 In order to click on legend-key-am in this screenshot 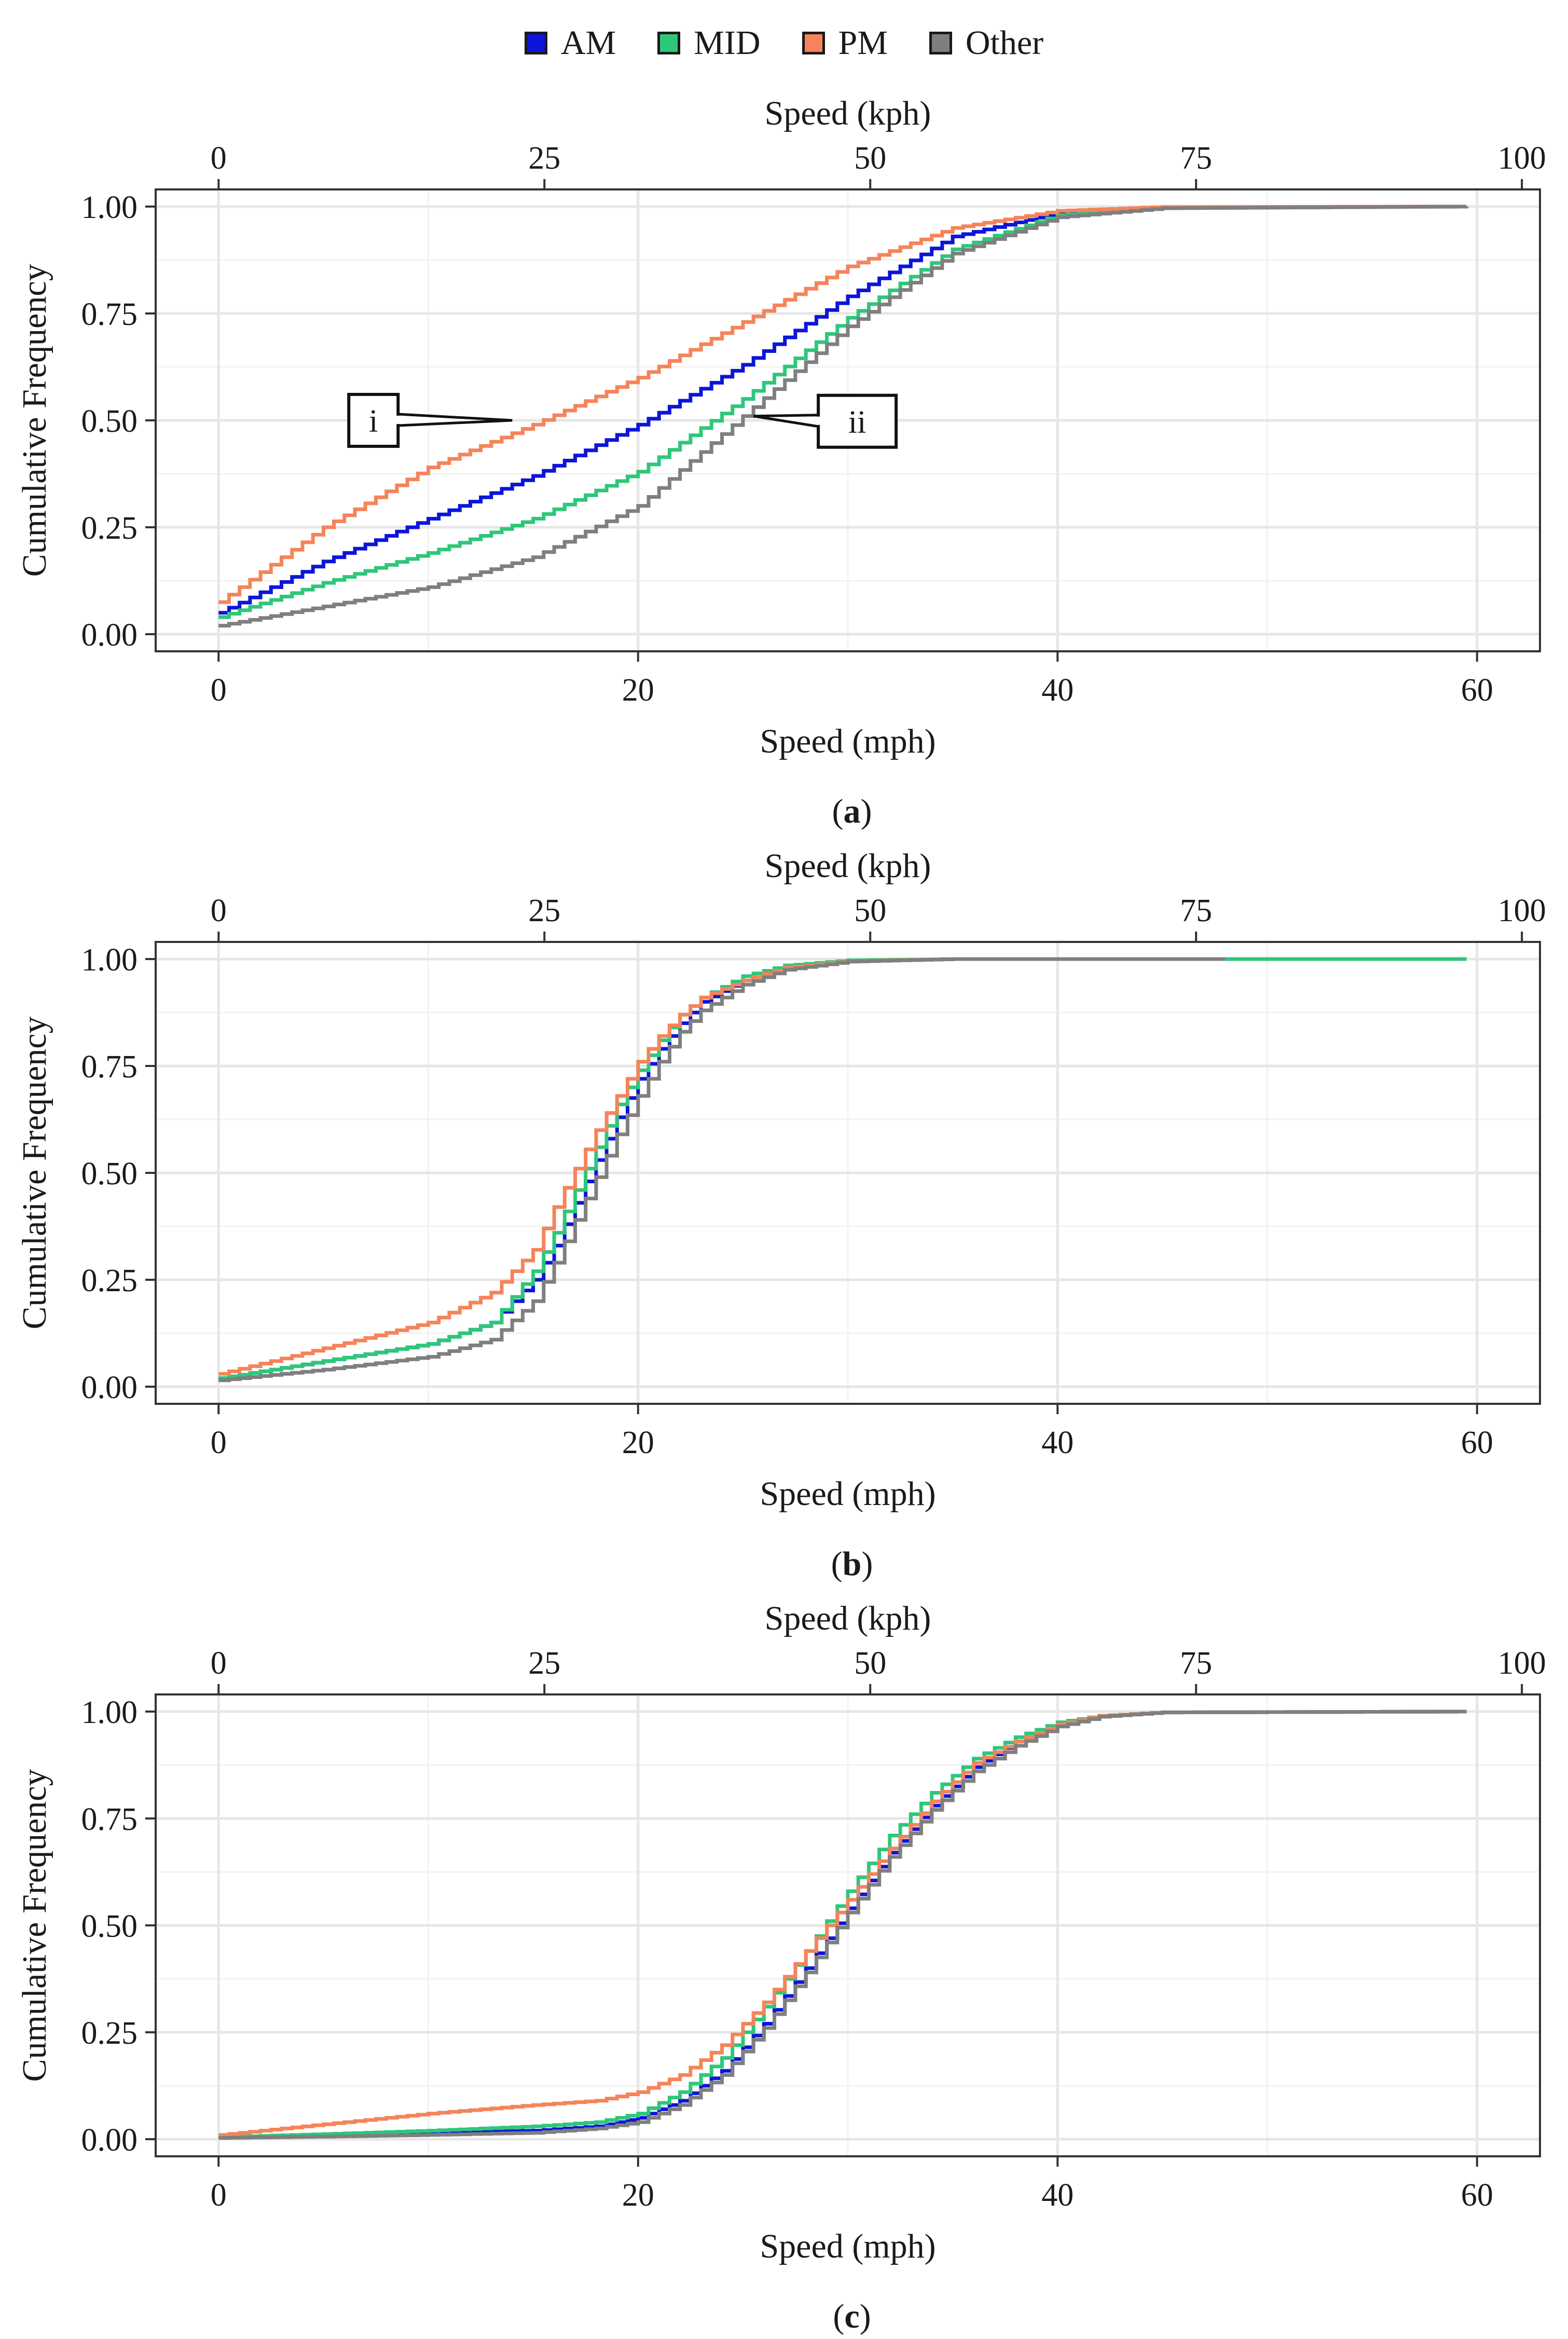, I will do `click(536, 43)`.